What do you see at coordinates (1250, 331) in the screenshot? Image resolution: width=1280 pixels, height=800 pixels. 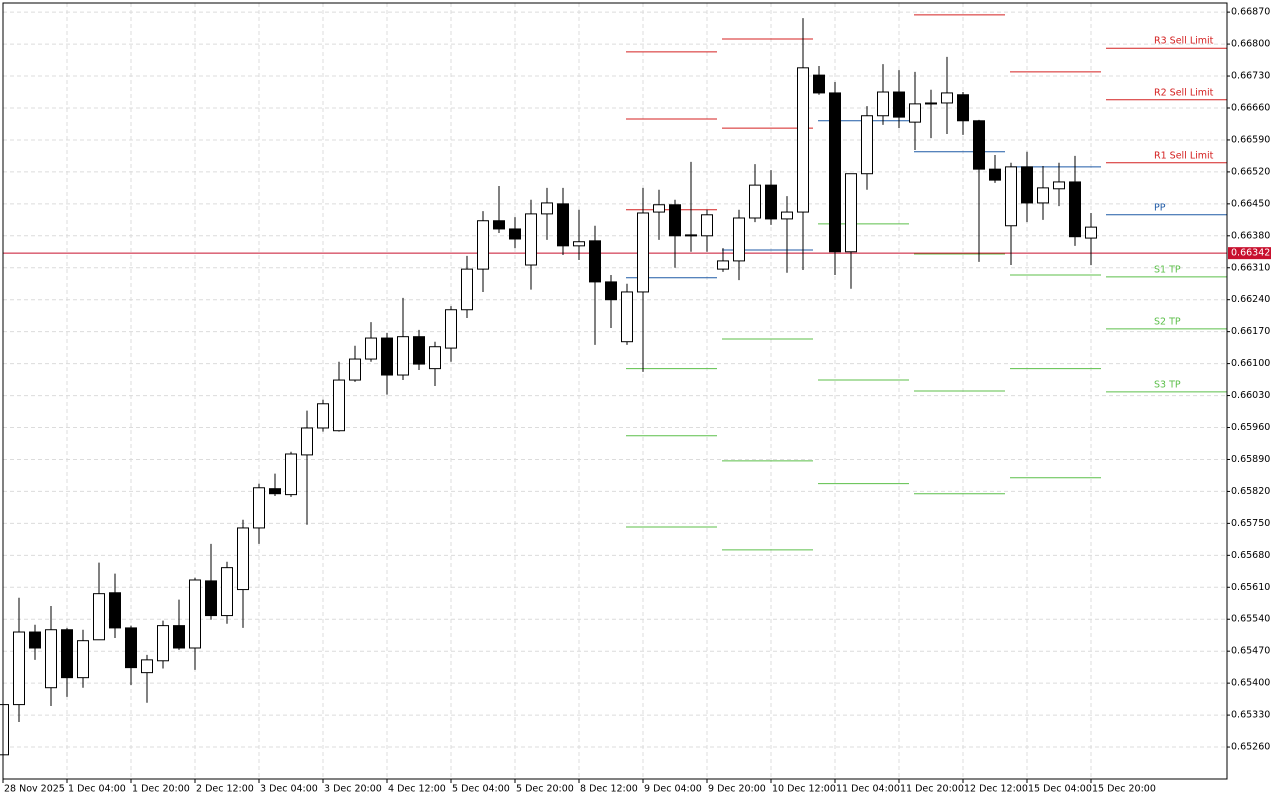 I see `y-tick-label: 0.66170` at bounding box center [1250, 331].